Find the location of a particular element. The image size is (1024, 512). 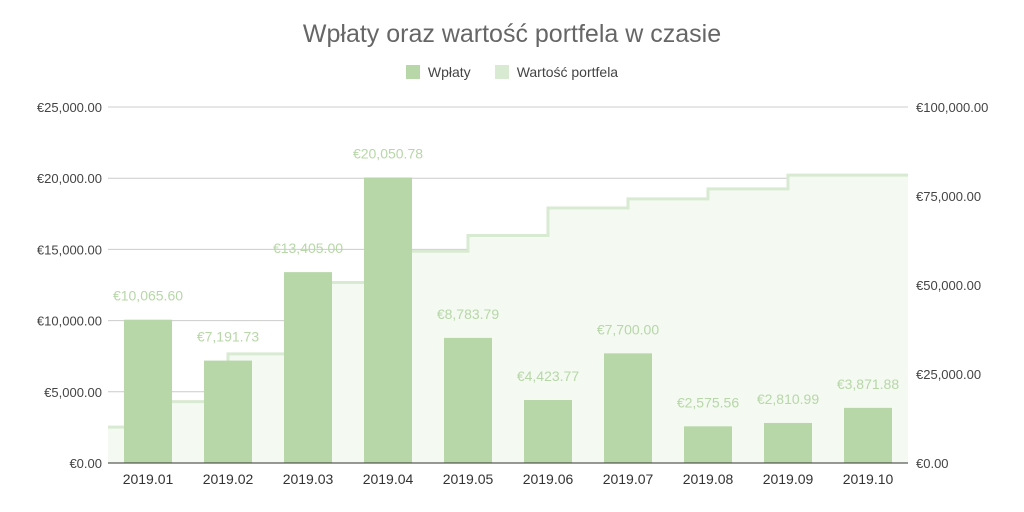

chart-title: Wpłaty oraz wartość portfela w czasie is located at coordinates (512, 34).